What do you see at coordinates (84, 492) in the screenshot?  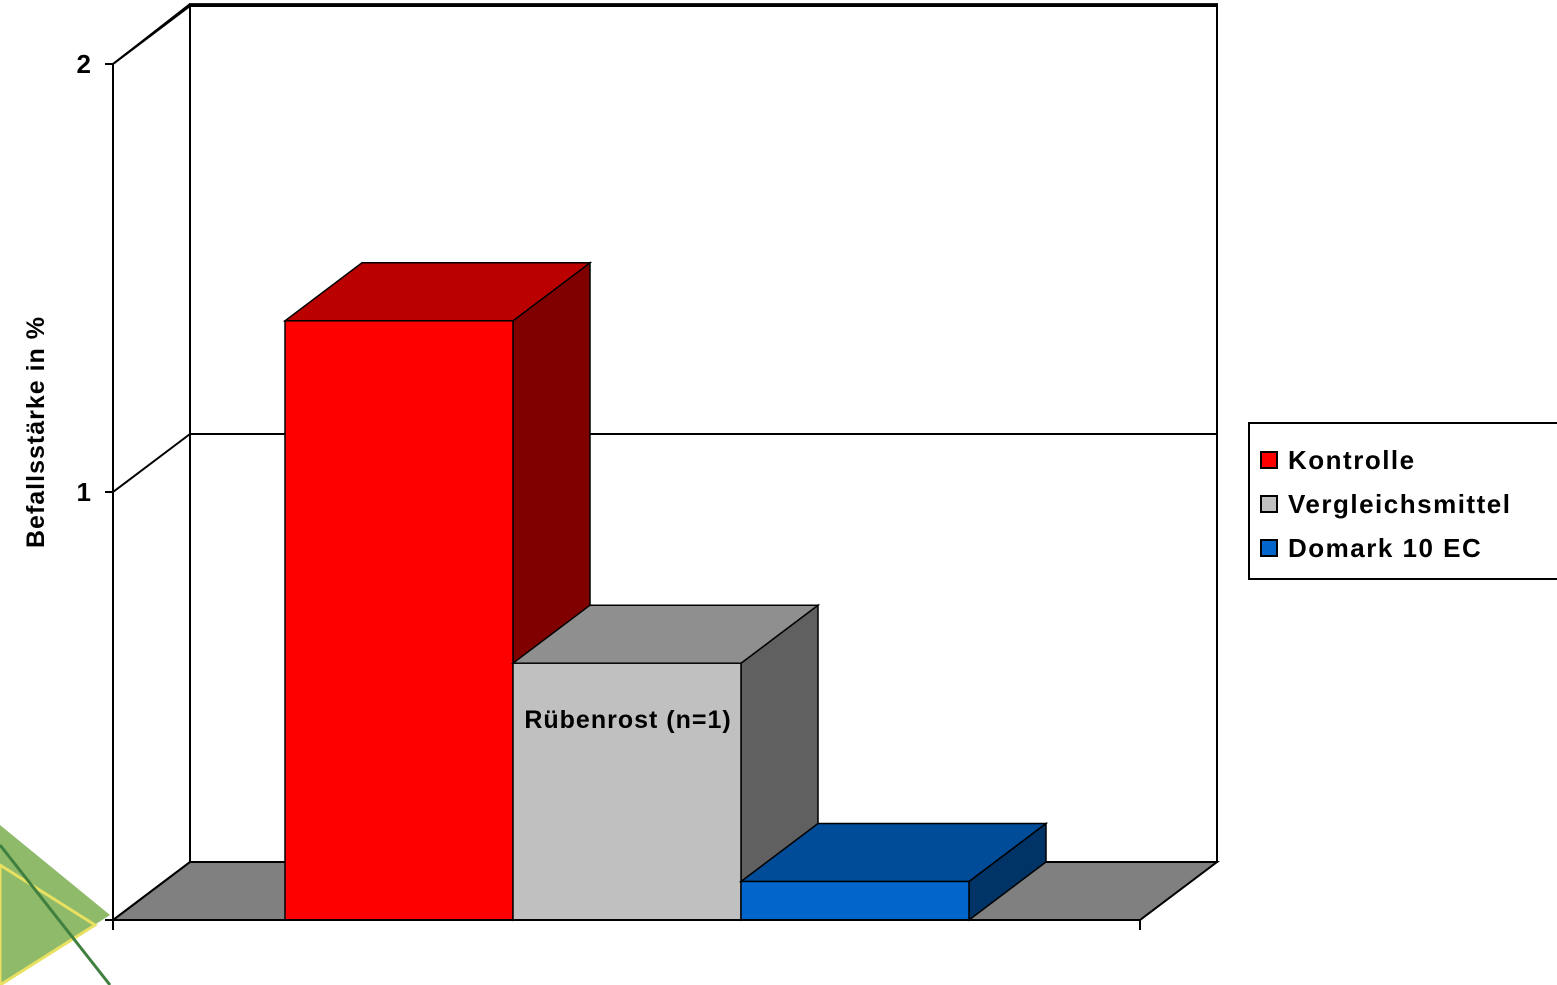 I see `y-tick-label: 1` at bounding box center [84, 492].